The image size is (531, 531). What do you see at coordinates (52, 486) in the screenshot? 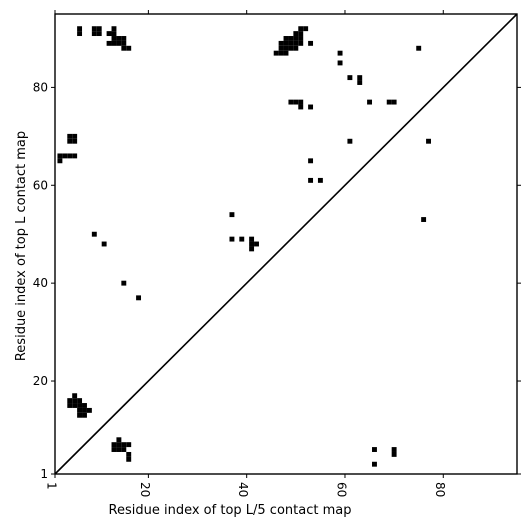
I see `x-tick-label: 1` at bounding box center [52, 486].